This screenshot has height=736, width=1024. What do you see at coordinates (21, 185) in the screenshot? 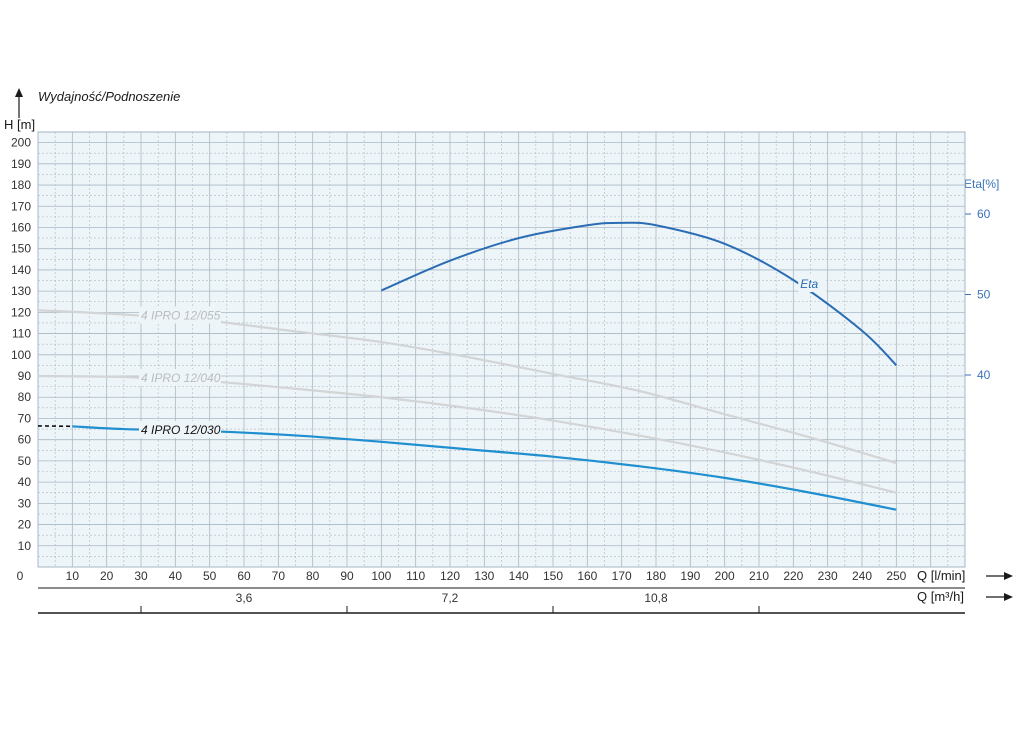
I see `y-tick-label: 180` at bounding box center [21, 185].